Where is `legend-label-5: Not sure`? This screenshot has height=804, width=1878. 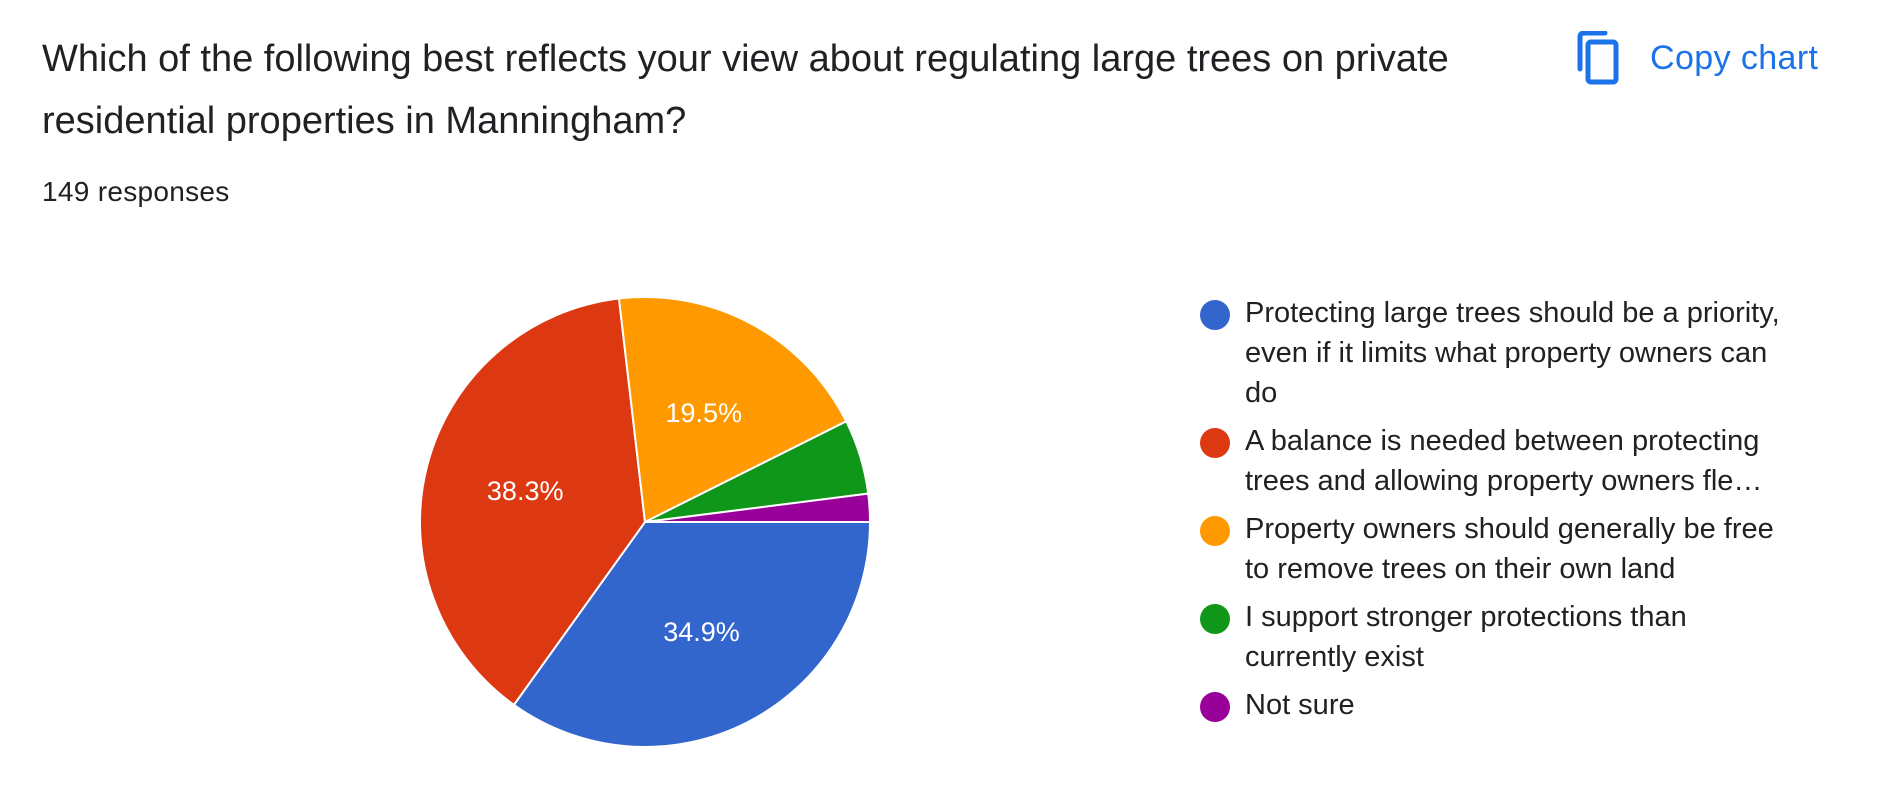 legend-label-5: Not sure is located at coordinates (1300, 705).